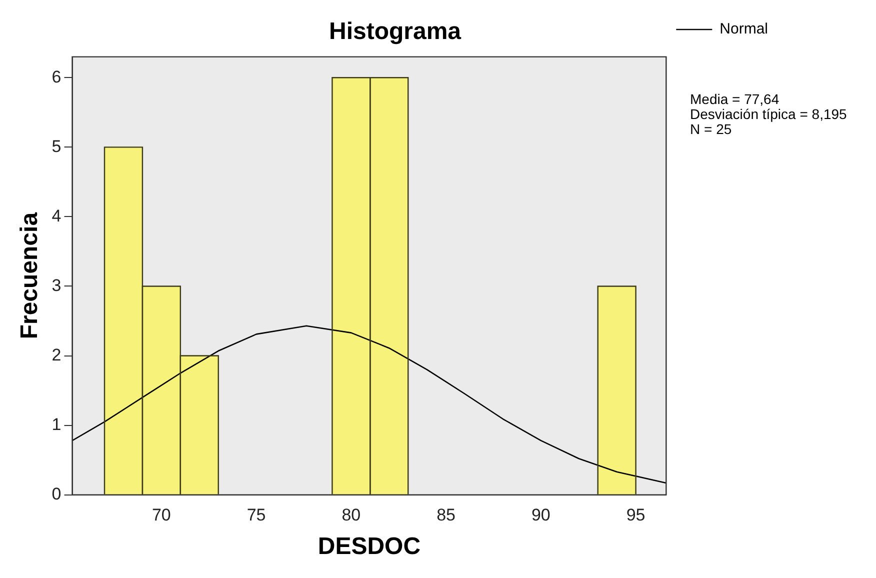 Image resolution: width=876 pixels, height=578 pixels. I want to click on statistics-note: Media = 77,64 Desviación típica = 8,195 N = 25, so click(769, 114).